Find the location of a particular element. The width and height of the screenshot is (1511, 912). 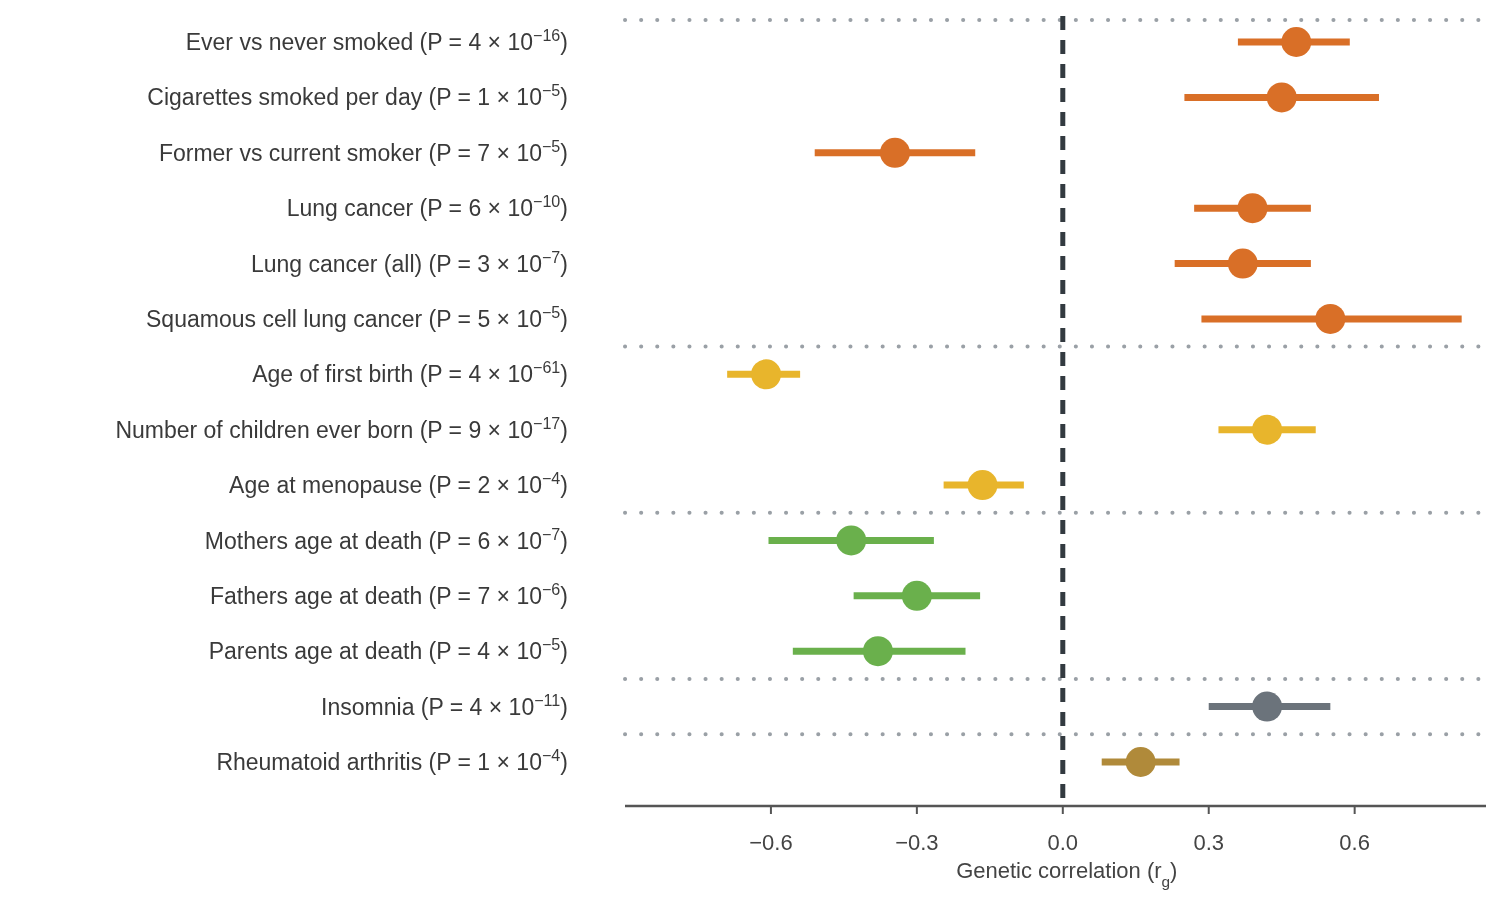

y-tick-label: Fathers age at death (P = 7 × 10$^{−6}$) is located at coordinates (388, 594).